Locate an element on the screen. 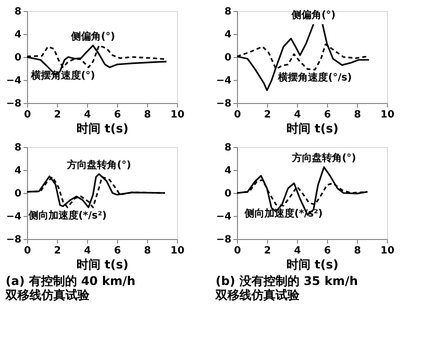 The height and width of the screenshot is (363, 440). series-label: 横摆角速度(°/s) is located at coordinates (314, 78).